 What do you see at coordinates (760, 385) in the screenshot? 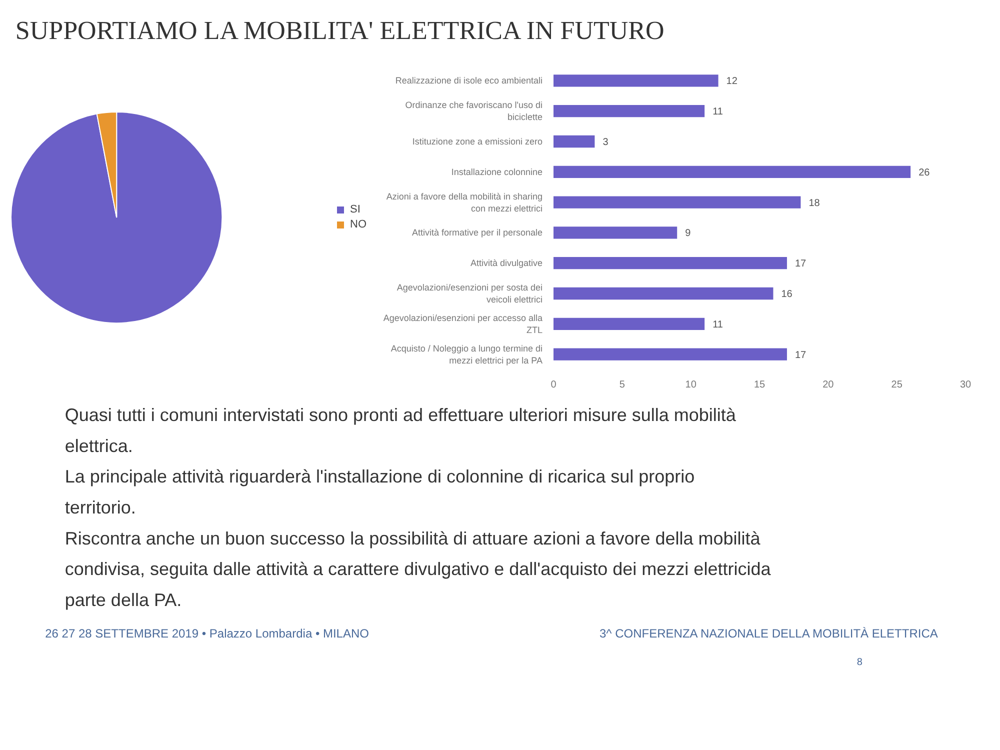
I see `x-tick-label: 15` at bounding box center [760, 385].